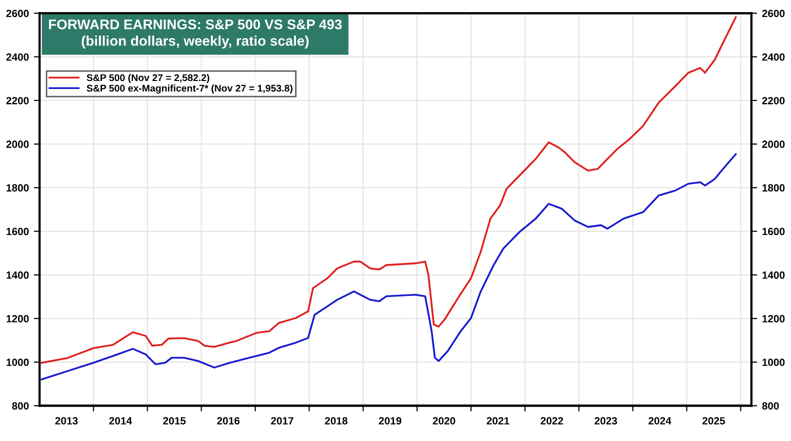  I want to click on y2-tick-label: 2600, so click(773, 14).